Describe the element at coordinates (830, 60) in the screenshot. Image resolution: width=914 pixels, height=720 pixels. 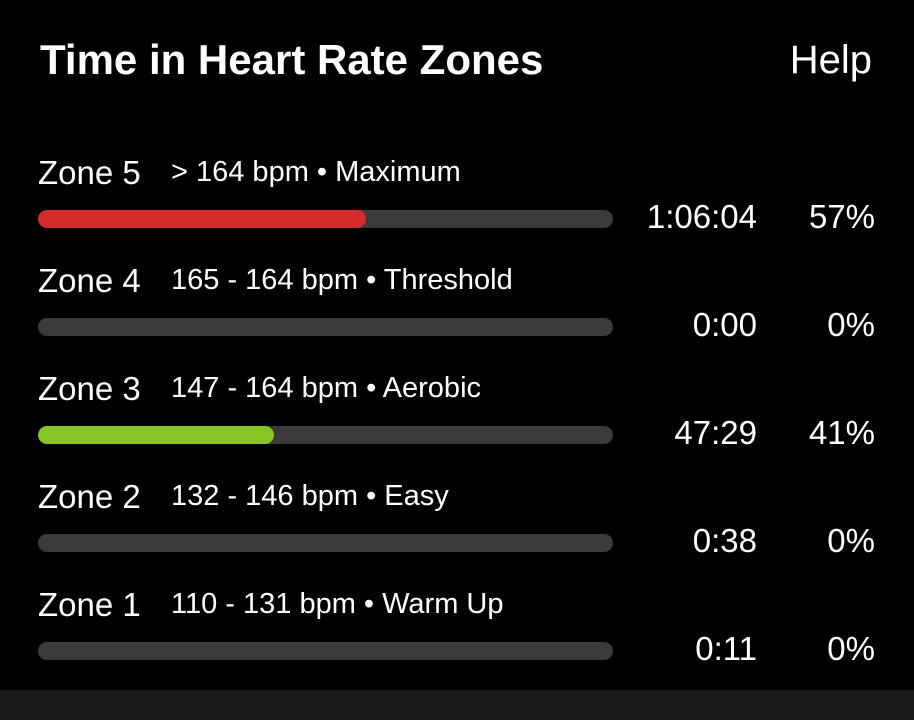
I see `help-button: Help` at that location.